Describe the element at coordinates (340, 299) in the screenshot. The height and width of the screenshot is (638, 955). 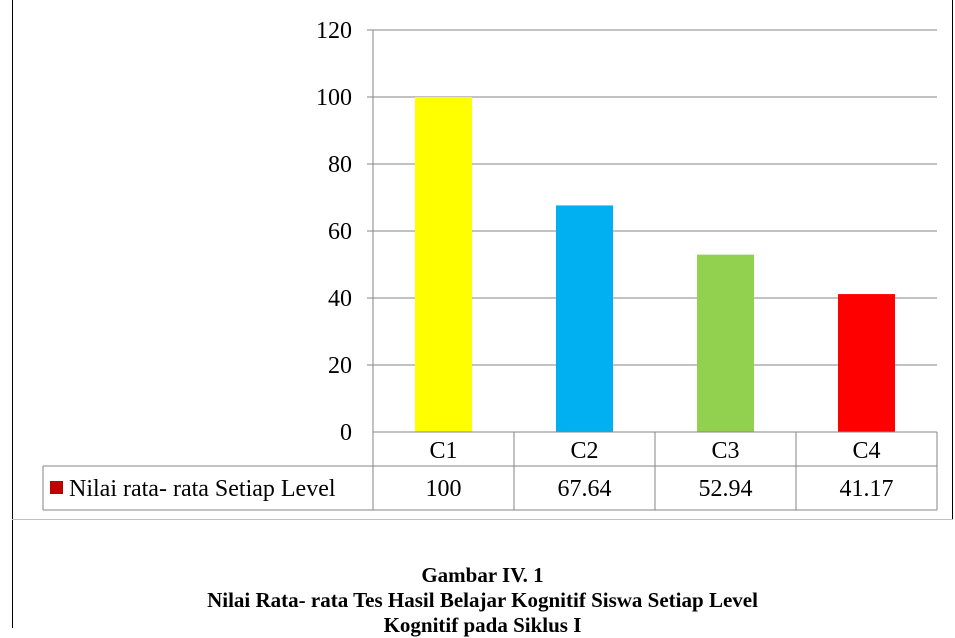
I see `y-tick-label: 40` at that location.